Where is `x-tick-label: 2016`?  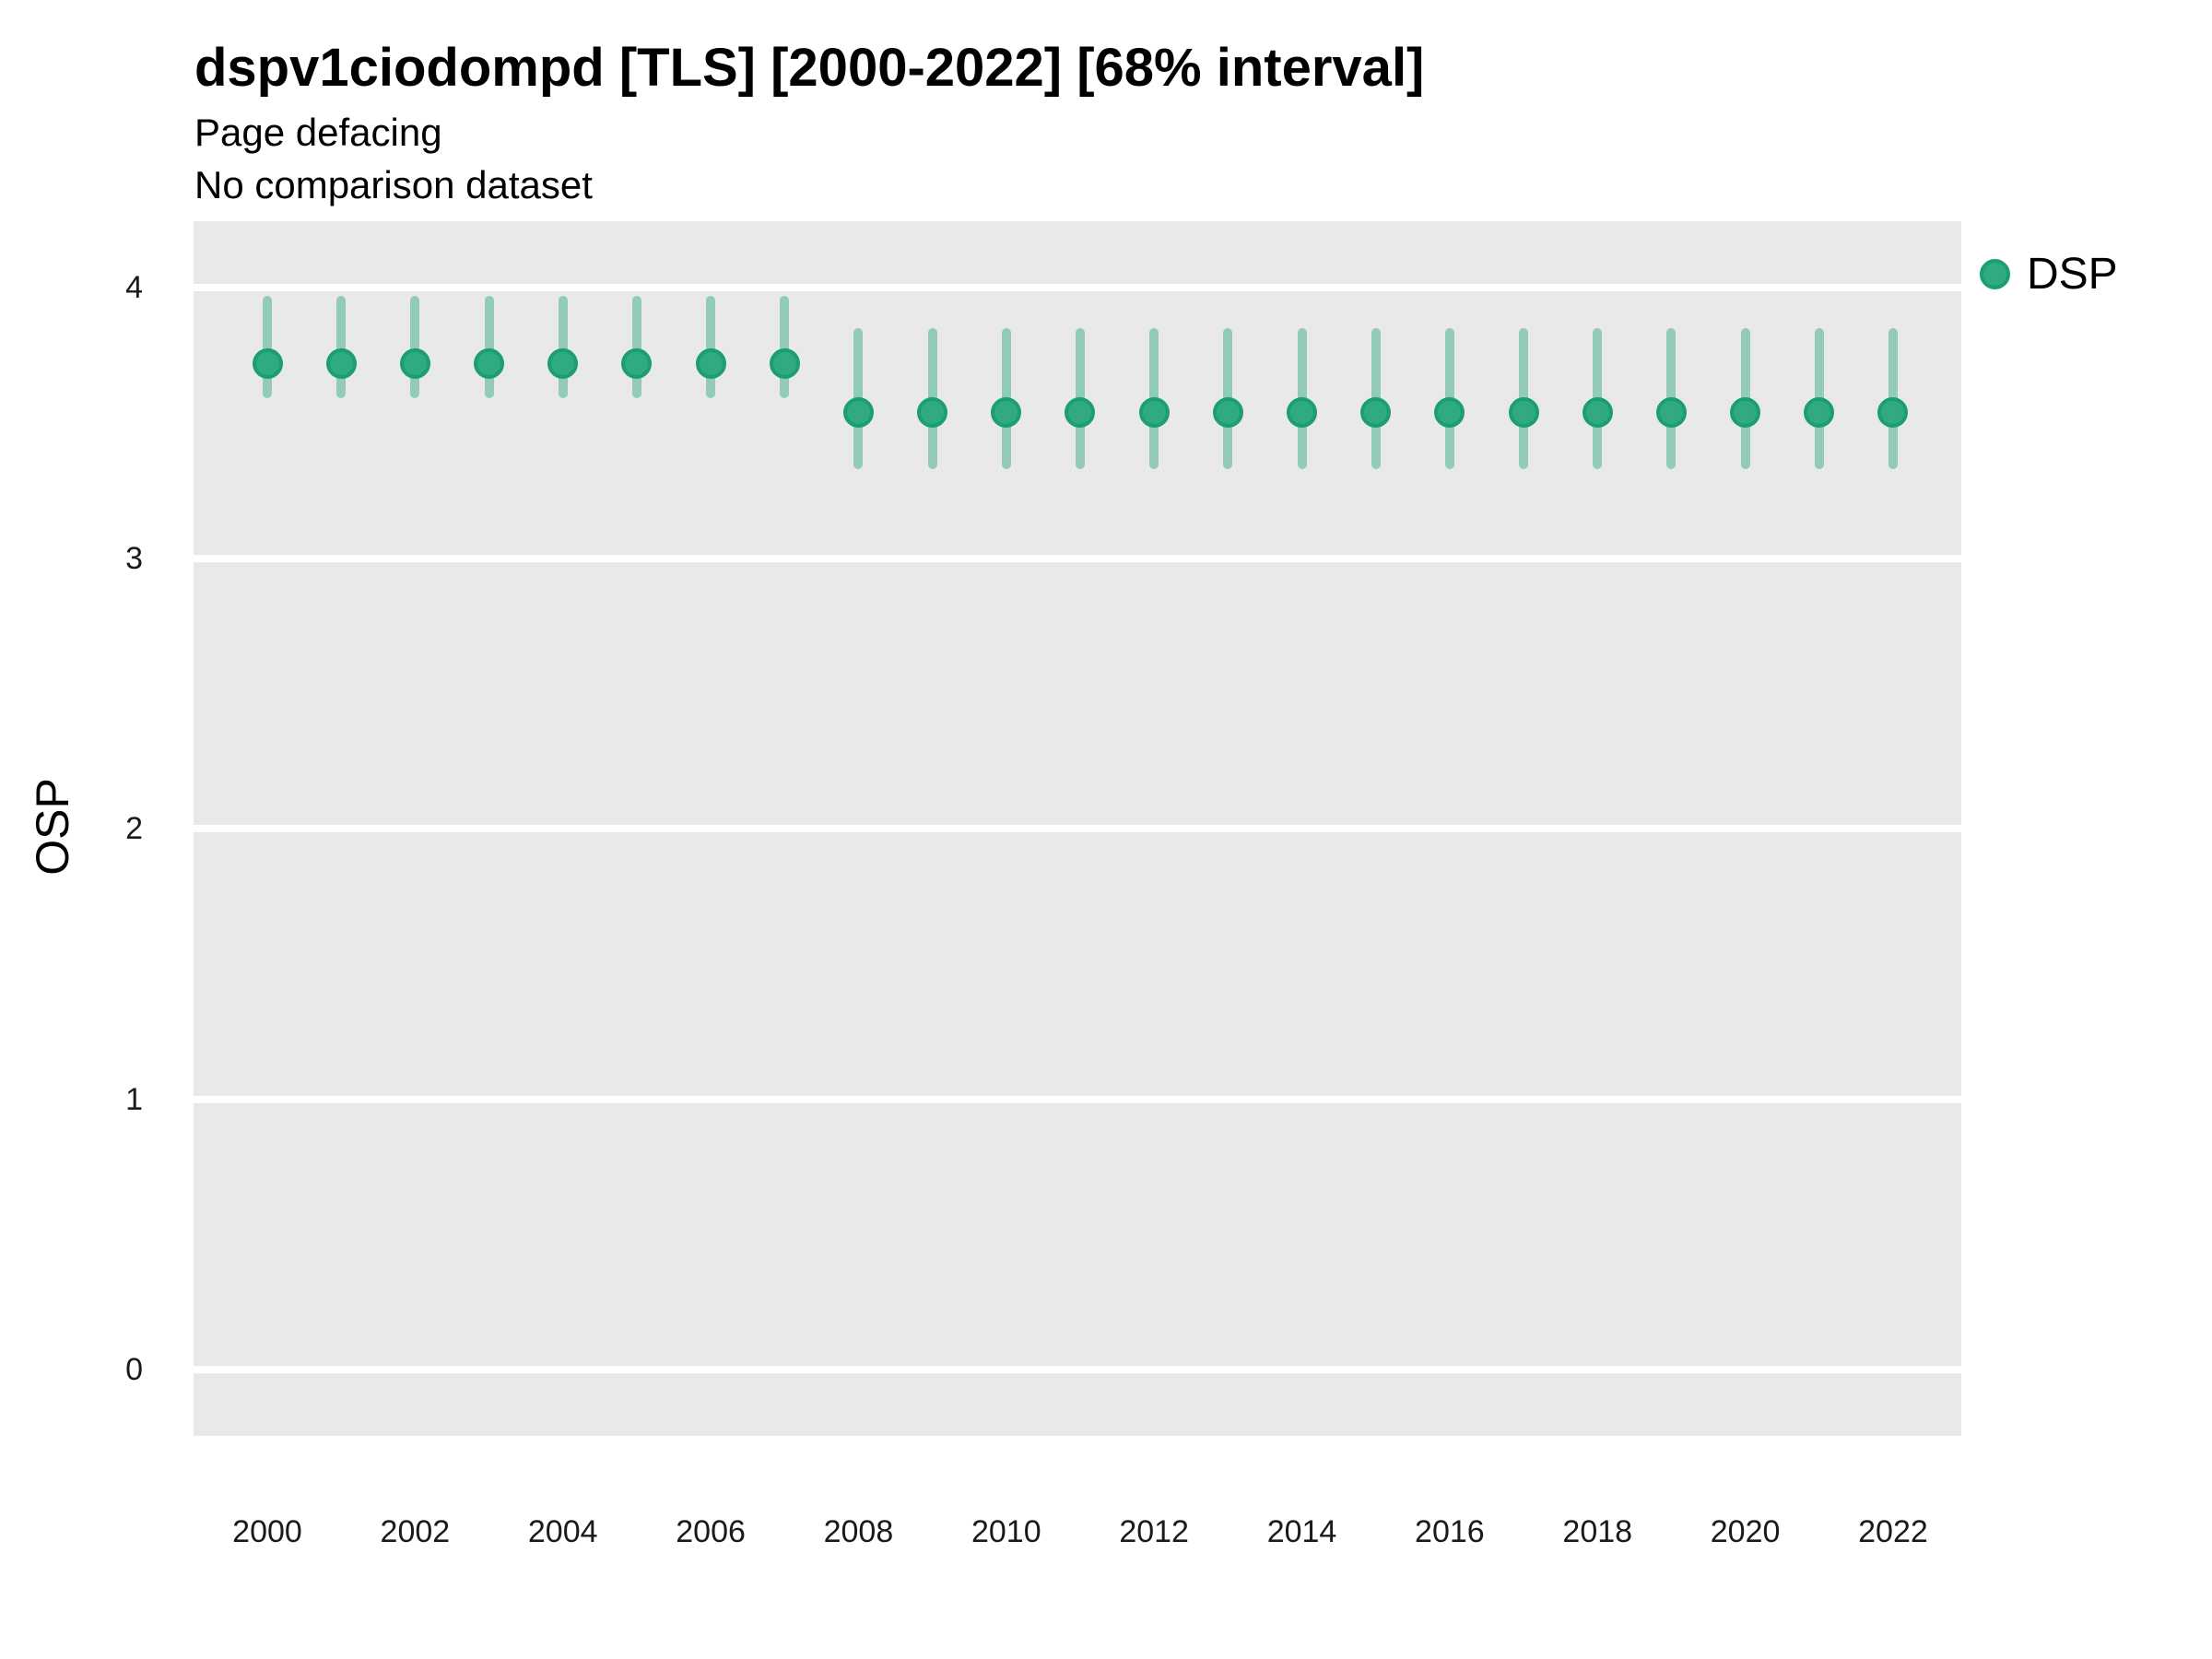
x-tick-label: 2016 is located at coordinates (1450, 1531).